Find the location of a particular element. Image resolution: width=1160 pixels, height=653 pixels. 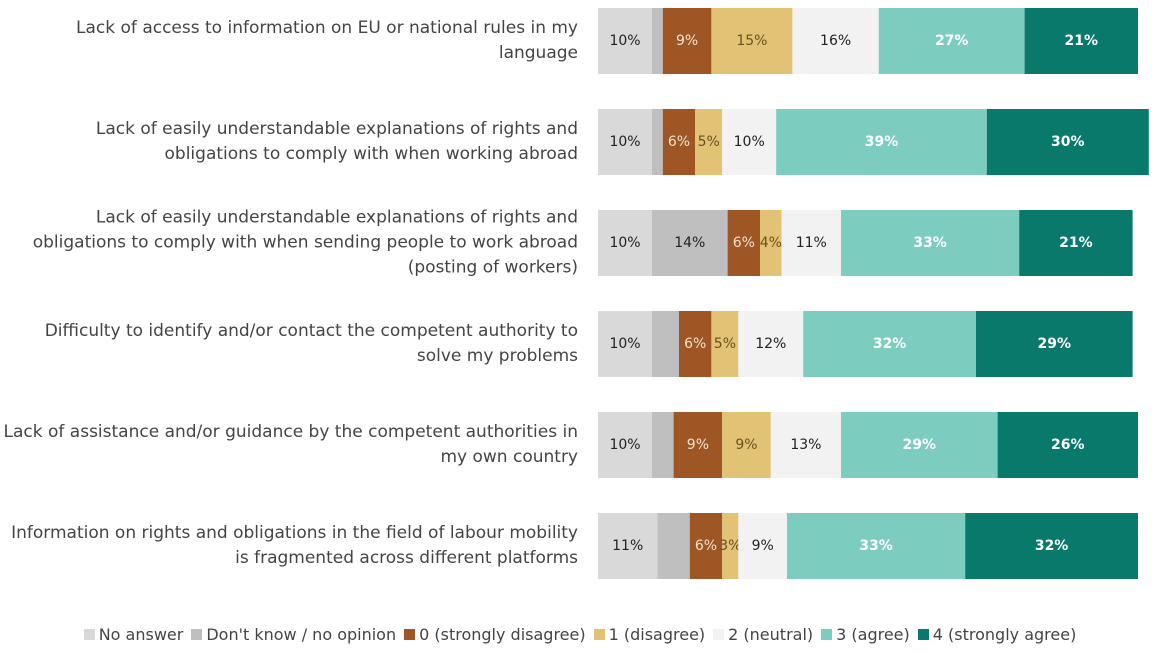

legend-label: 3 (agree) is located at coordinates (873, 634).